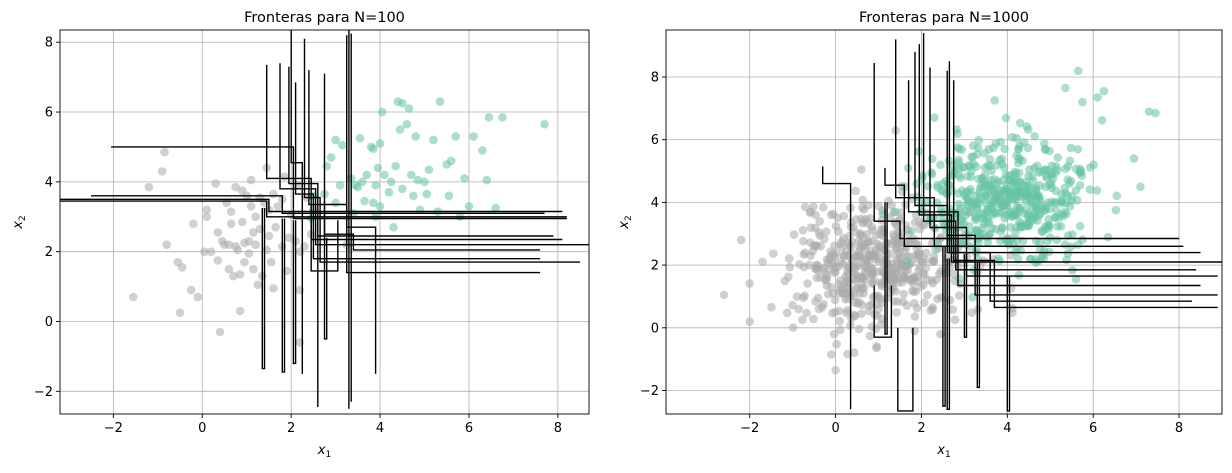 This screenshot has height=473, width=1232. What do you see at coordinates (1007, 428) in the screenshot?
I see `x-tick-label: 4` at bounding box center [1007, 428].